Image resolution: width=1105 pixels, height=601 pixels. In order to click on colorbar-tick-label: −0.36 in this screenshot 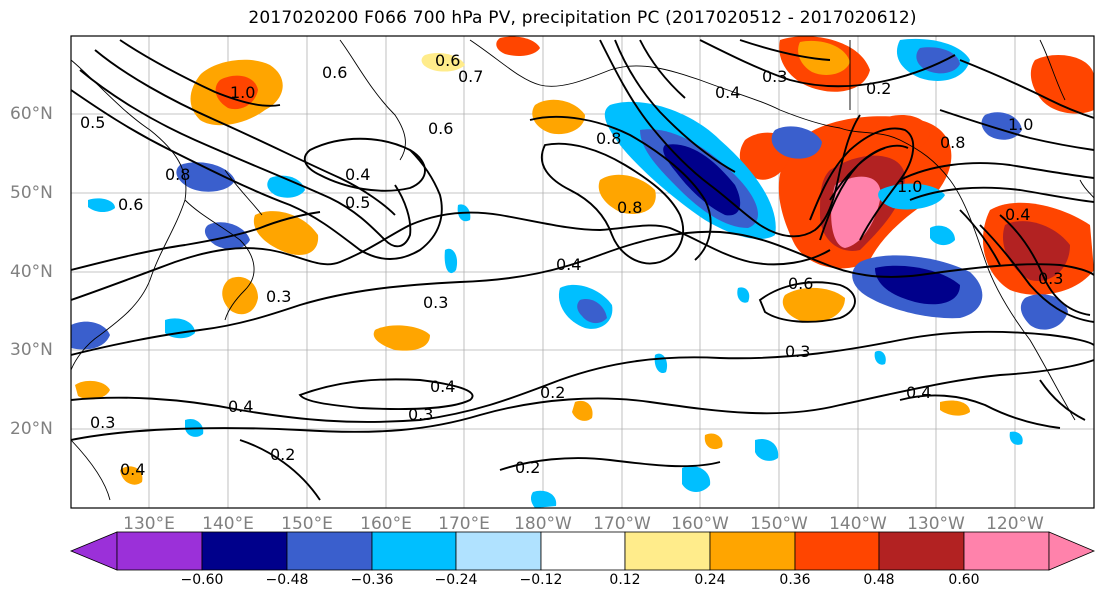, I will do `click(372, 580)`.